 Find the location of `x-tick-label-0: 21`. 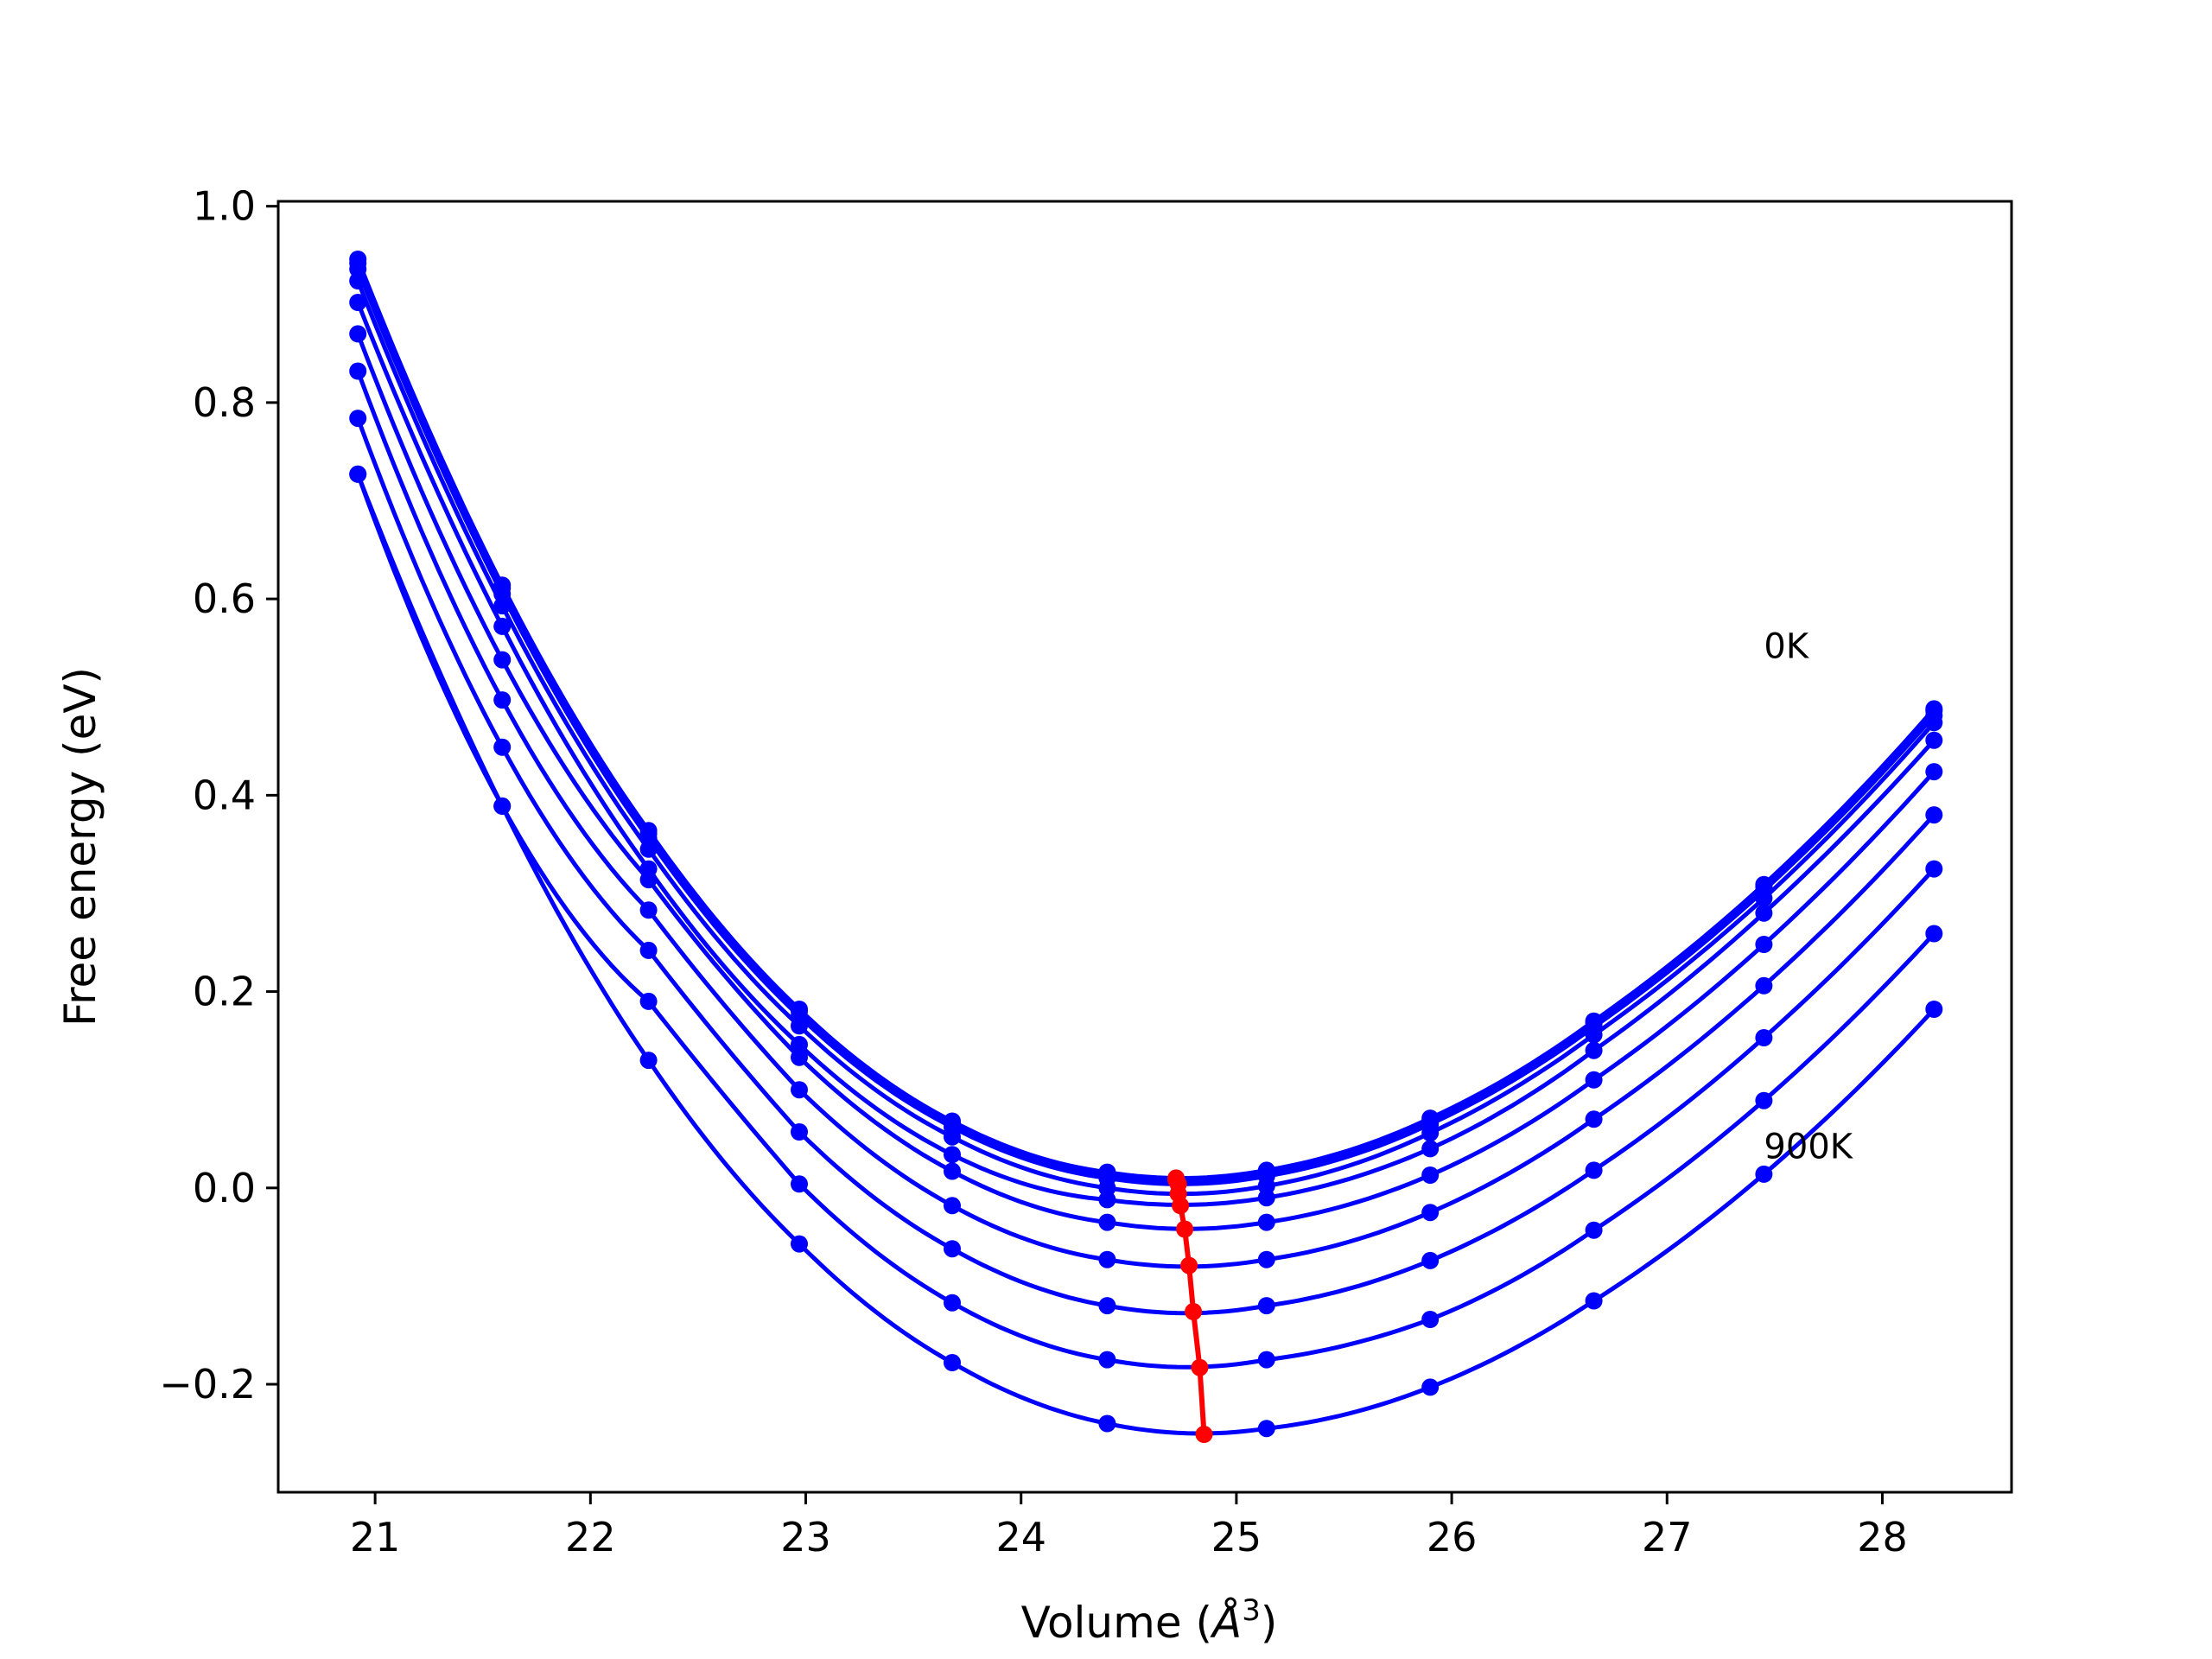

x-tick-label-0: 21 is located at coordinates (375, 1537).